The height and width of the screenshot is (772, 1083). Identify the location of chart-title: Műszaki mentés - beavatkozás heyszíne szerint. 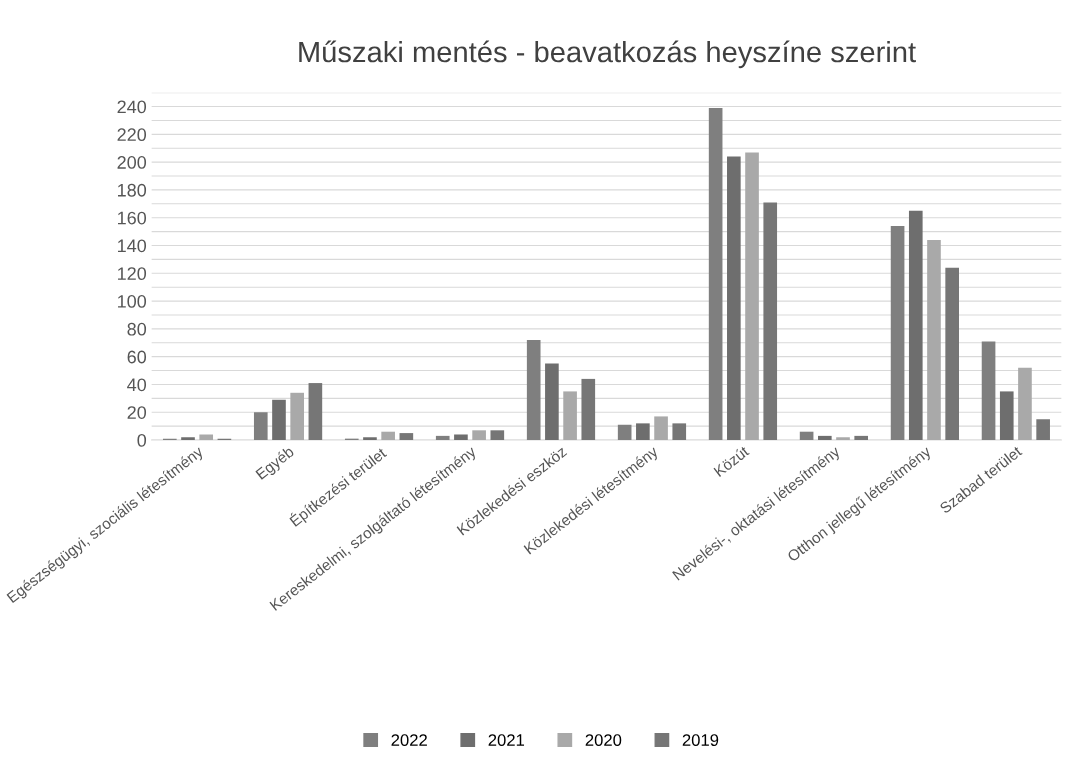
(607, 54).